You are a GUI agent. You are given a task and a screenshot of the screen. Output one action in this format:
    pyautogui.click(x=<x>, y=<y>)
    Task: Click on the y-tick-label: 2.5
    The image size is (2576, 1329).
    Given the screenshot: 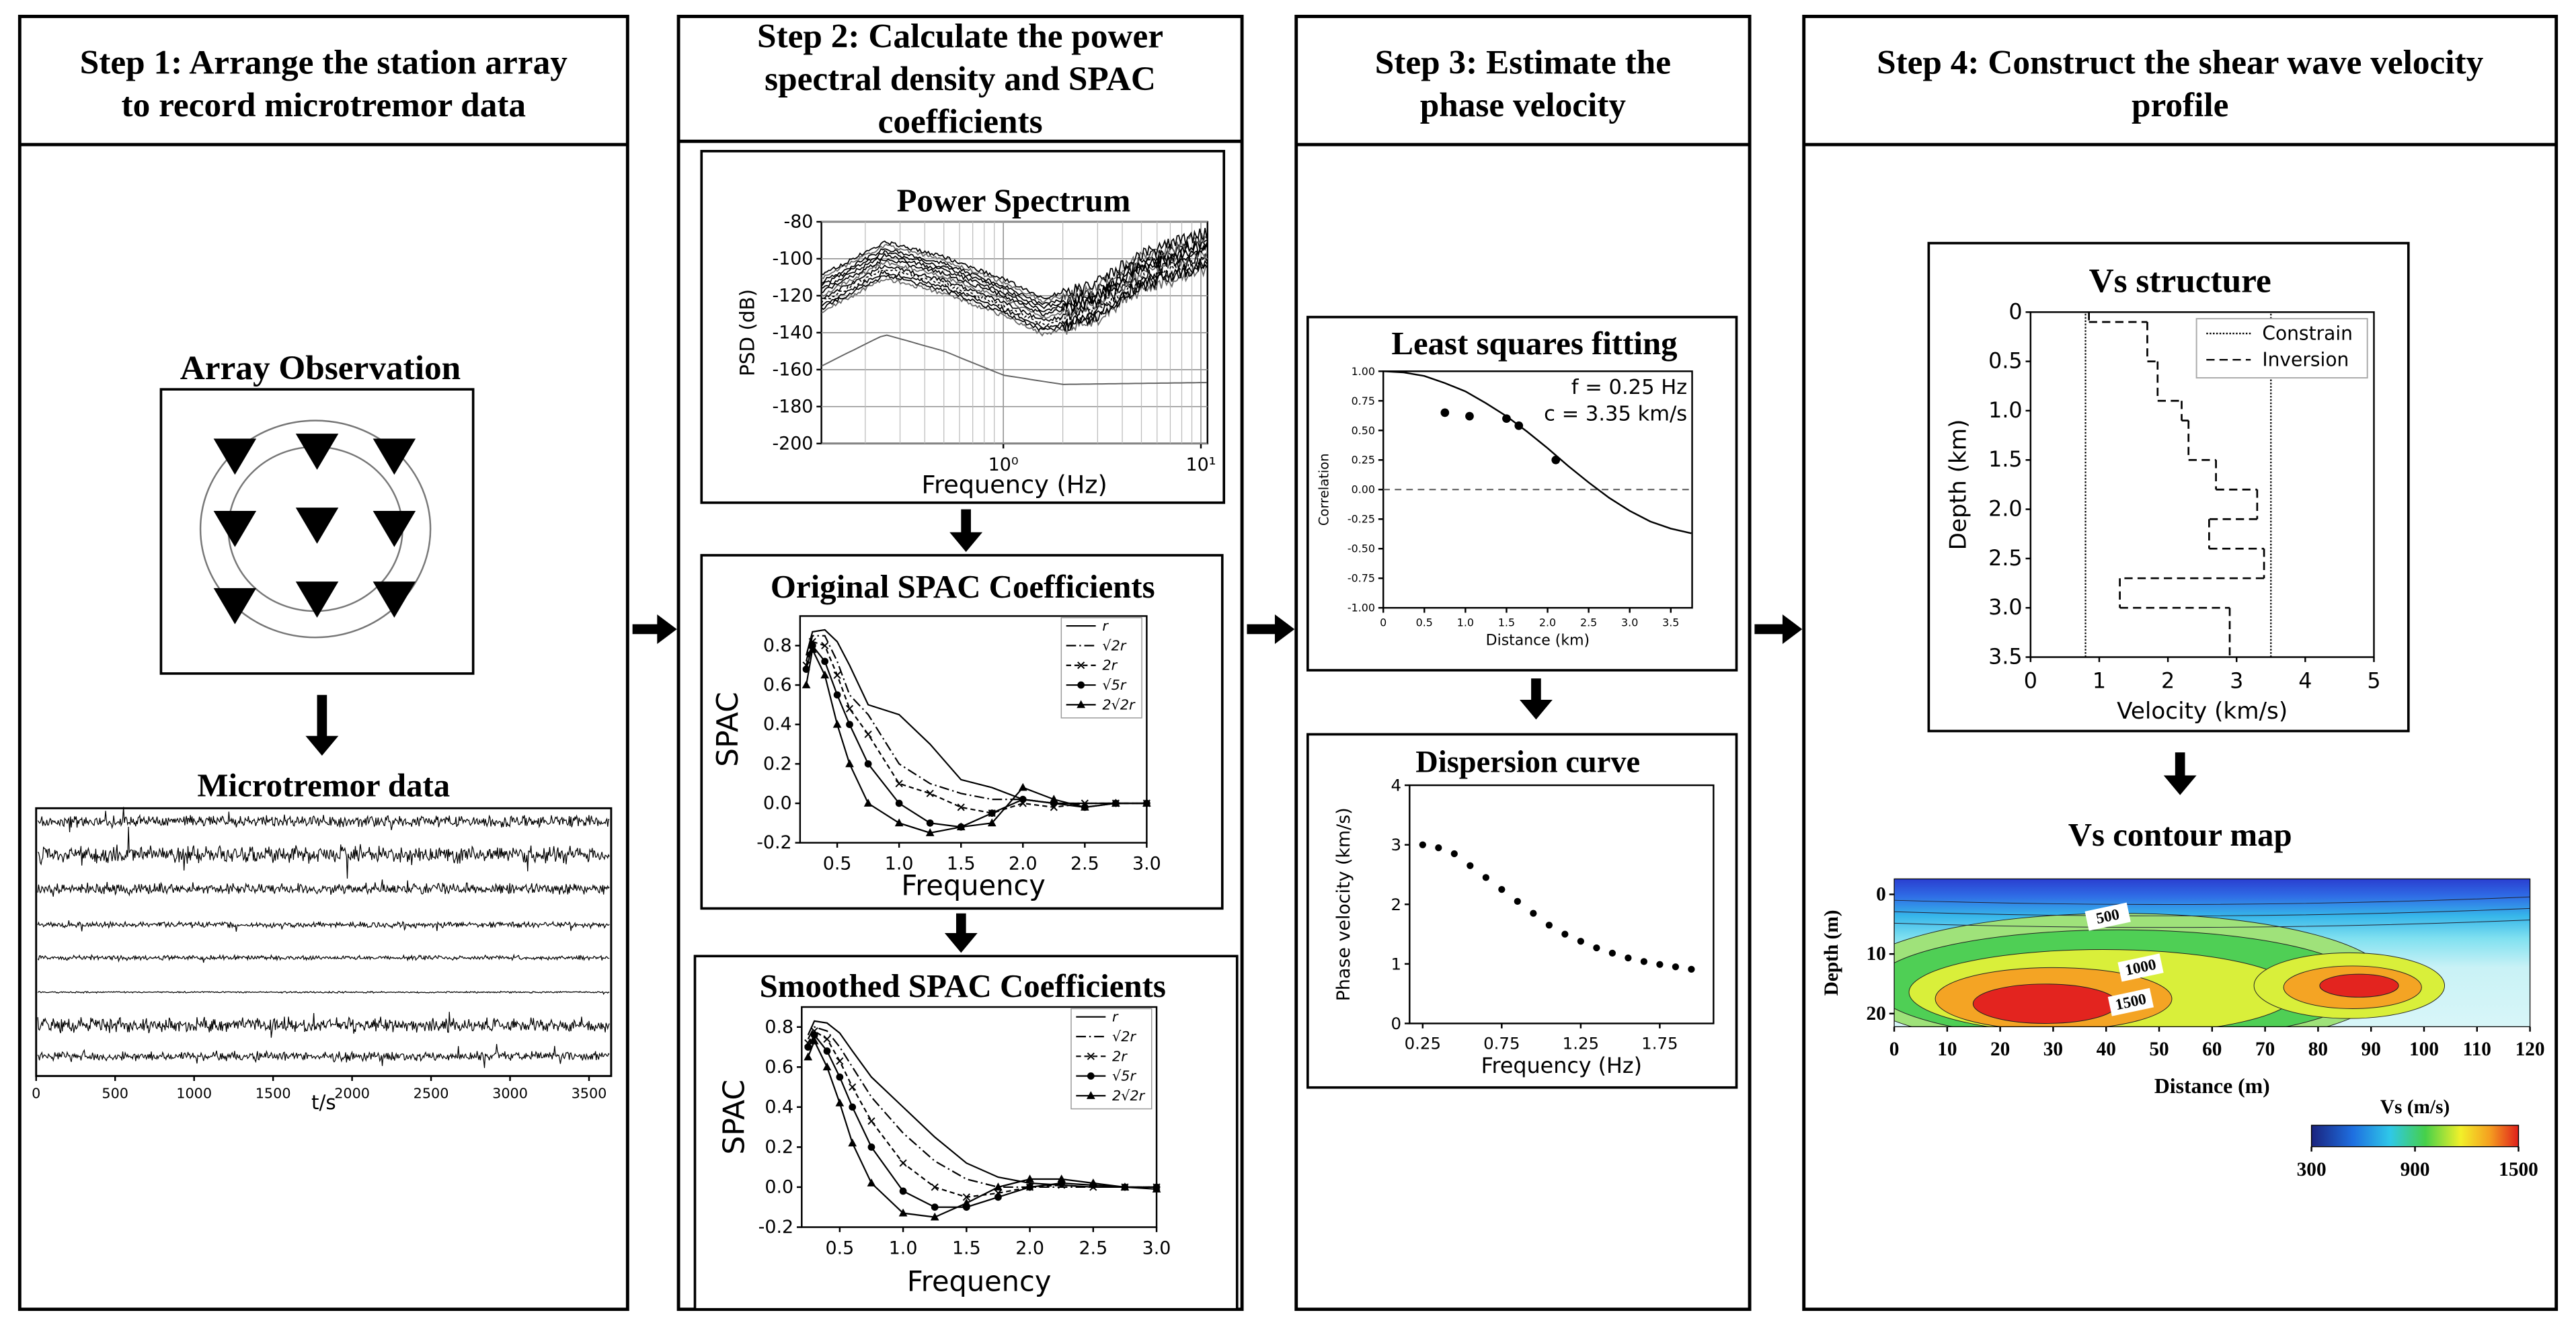 What is the action you would take?
    pyautogui.click(x=2005, y=559)
    